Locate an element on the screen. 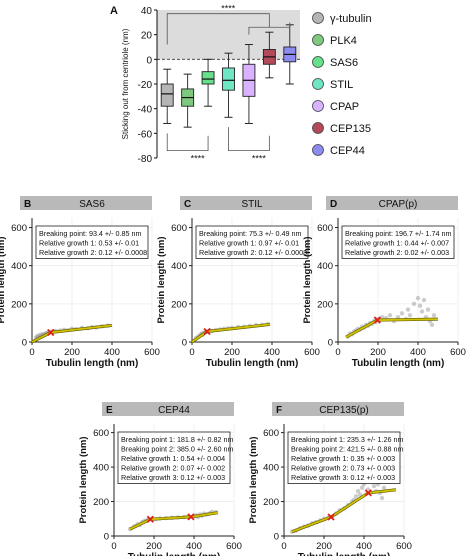 The height and width of the screenshot is (556, 474). y-tick-label: -80 is located at coordinates (145, 159).